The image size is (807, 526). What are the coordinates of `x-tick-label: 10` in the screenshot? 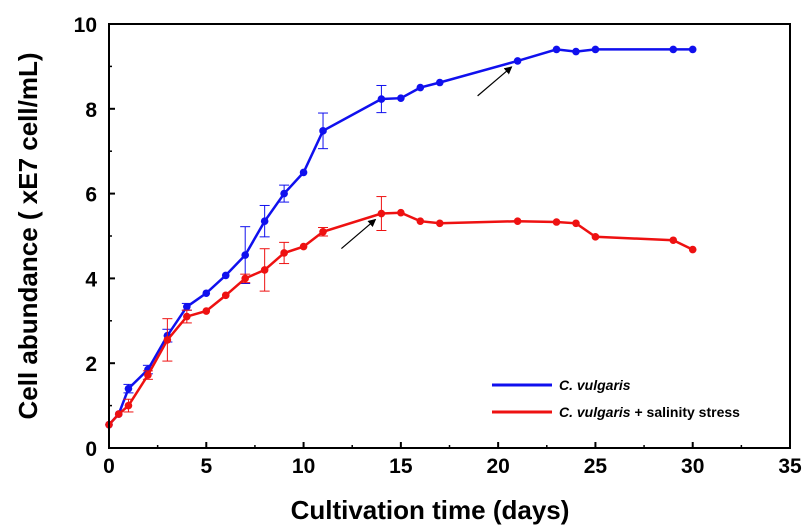 It's located at (303, 466).